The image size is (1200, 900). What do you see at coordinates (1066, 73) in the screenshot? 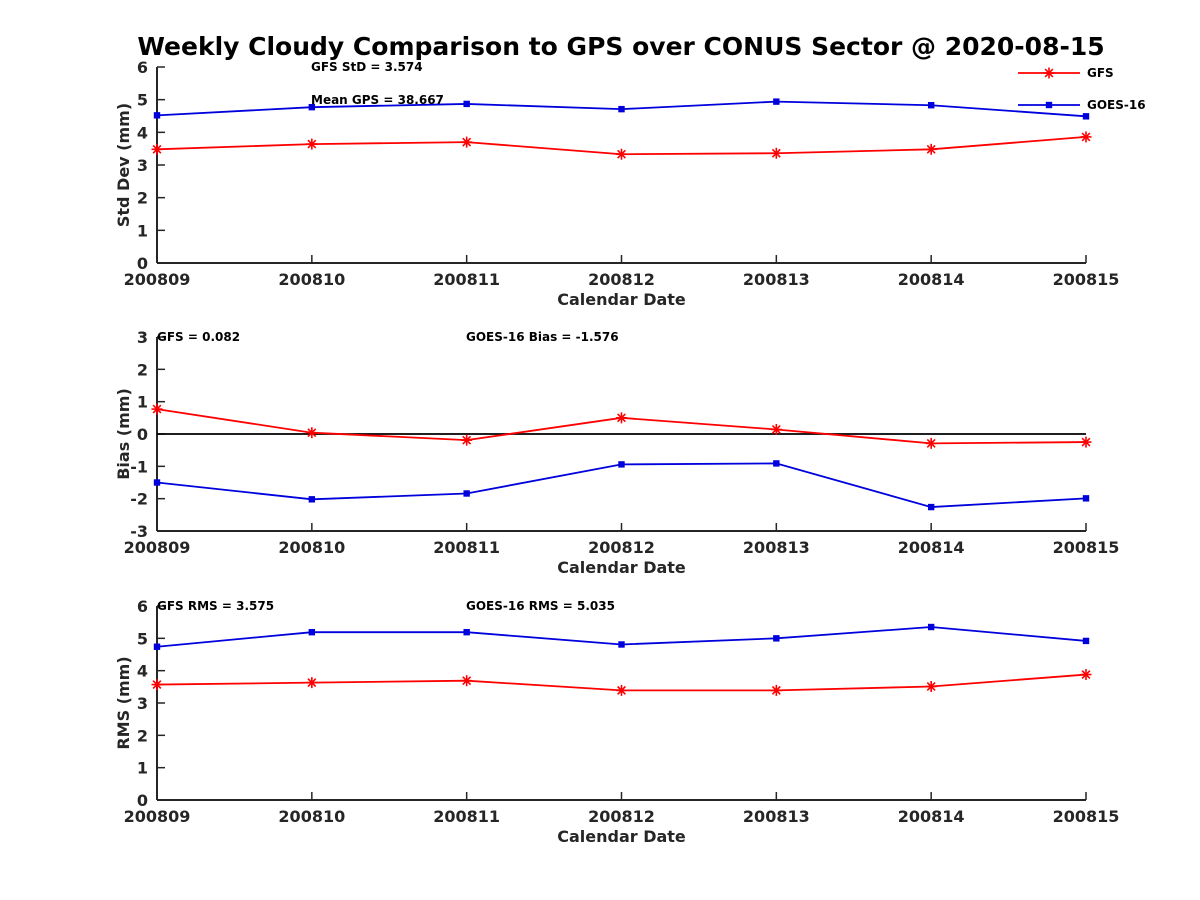
I see `legend-entry-gfs: GFS` at bounding box center [1066, 73].